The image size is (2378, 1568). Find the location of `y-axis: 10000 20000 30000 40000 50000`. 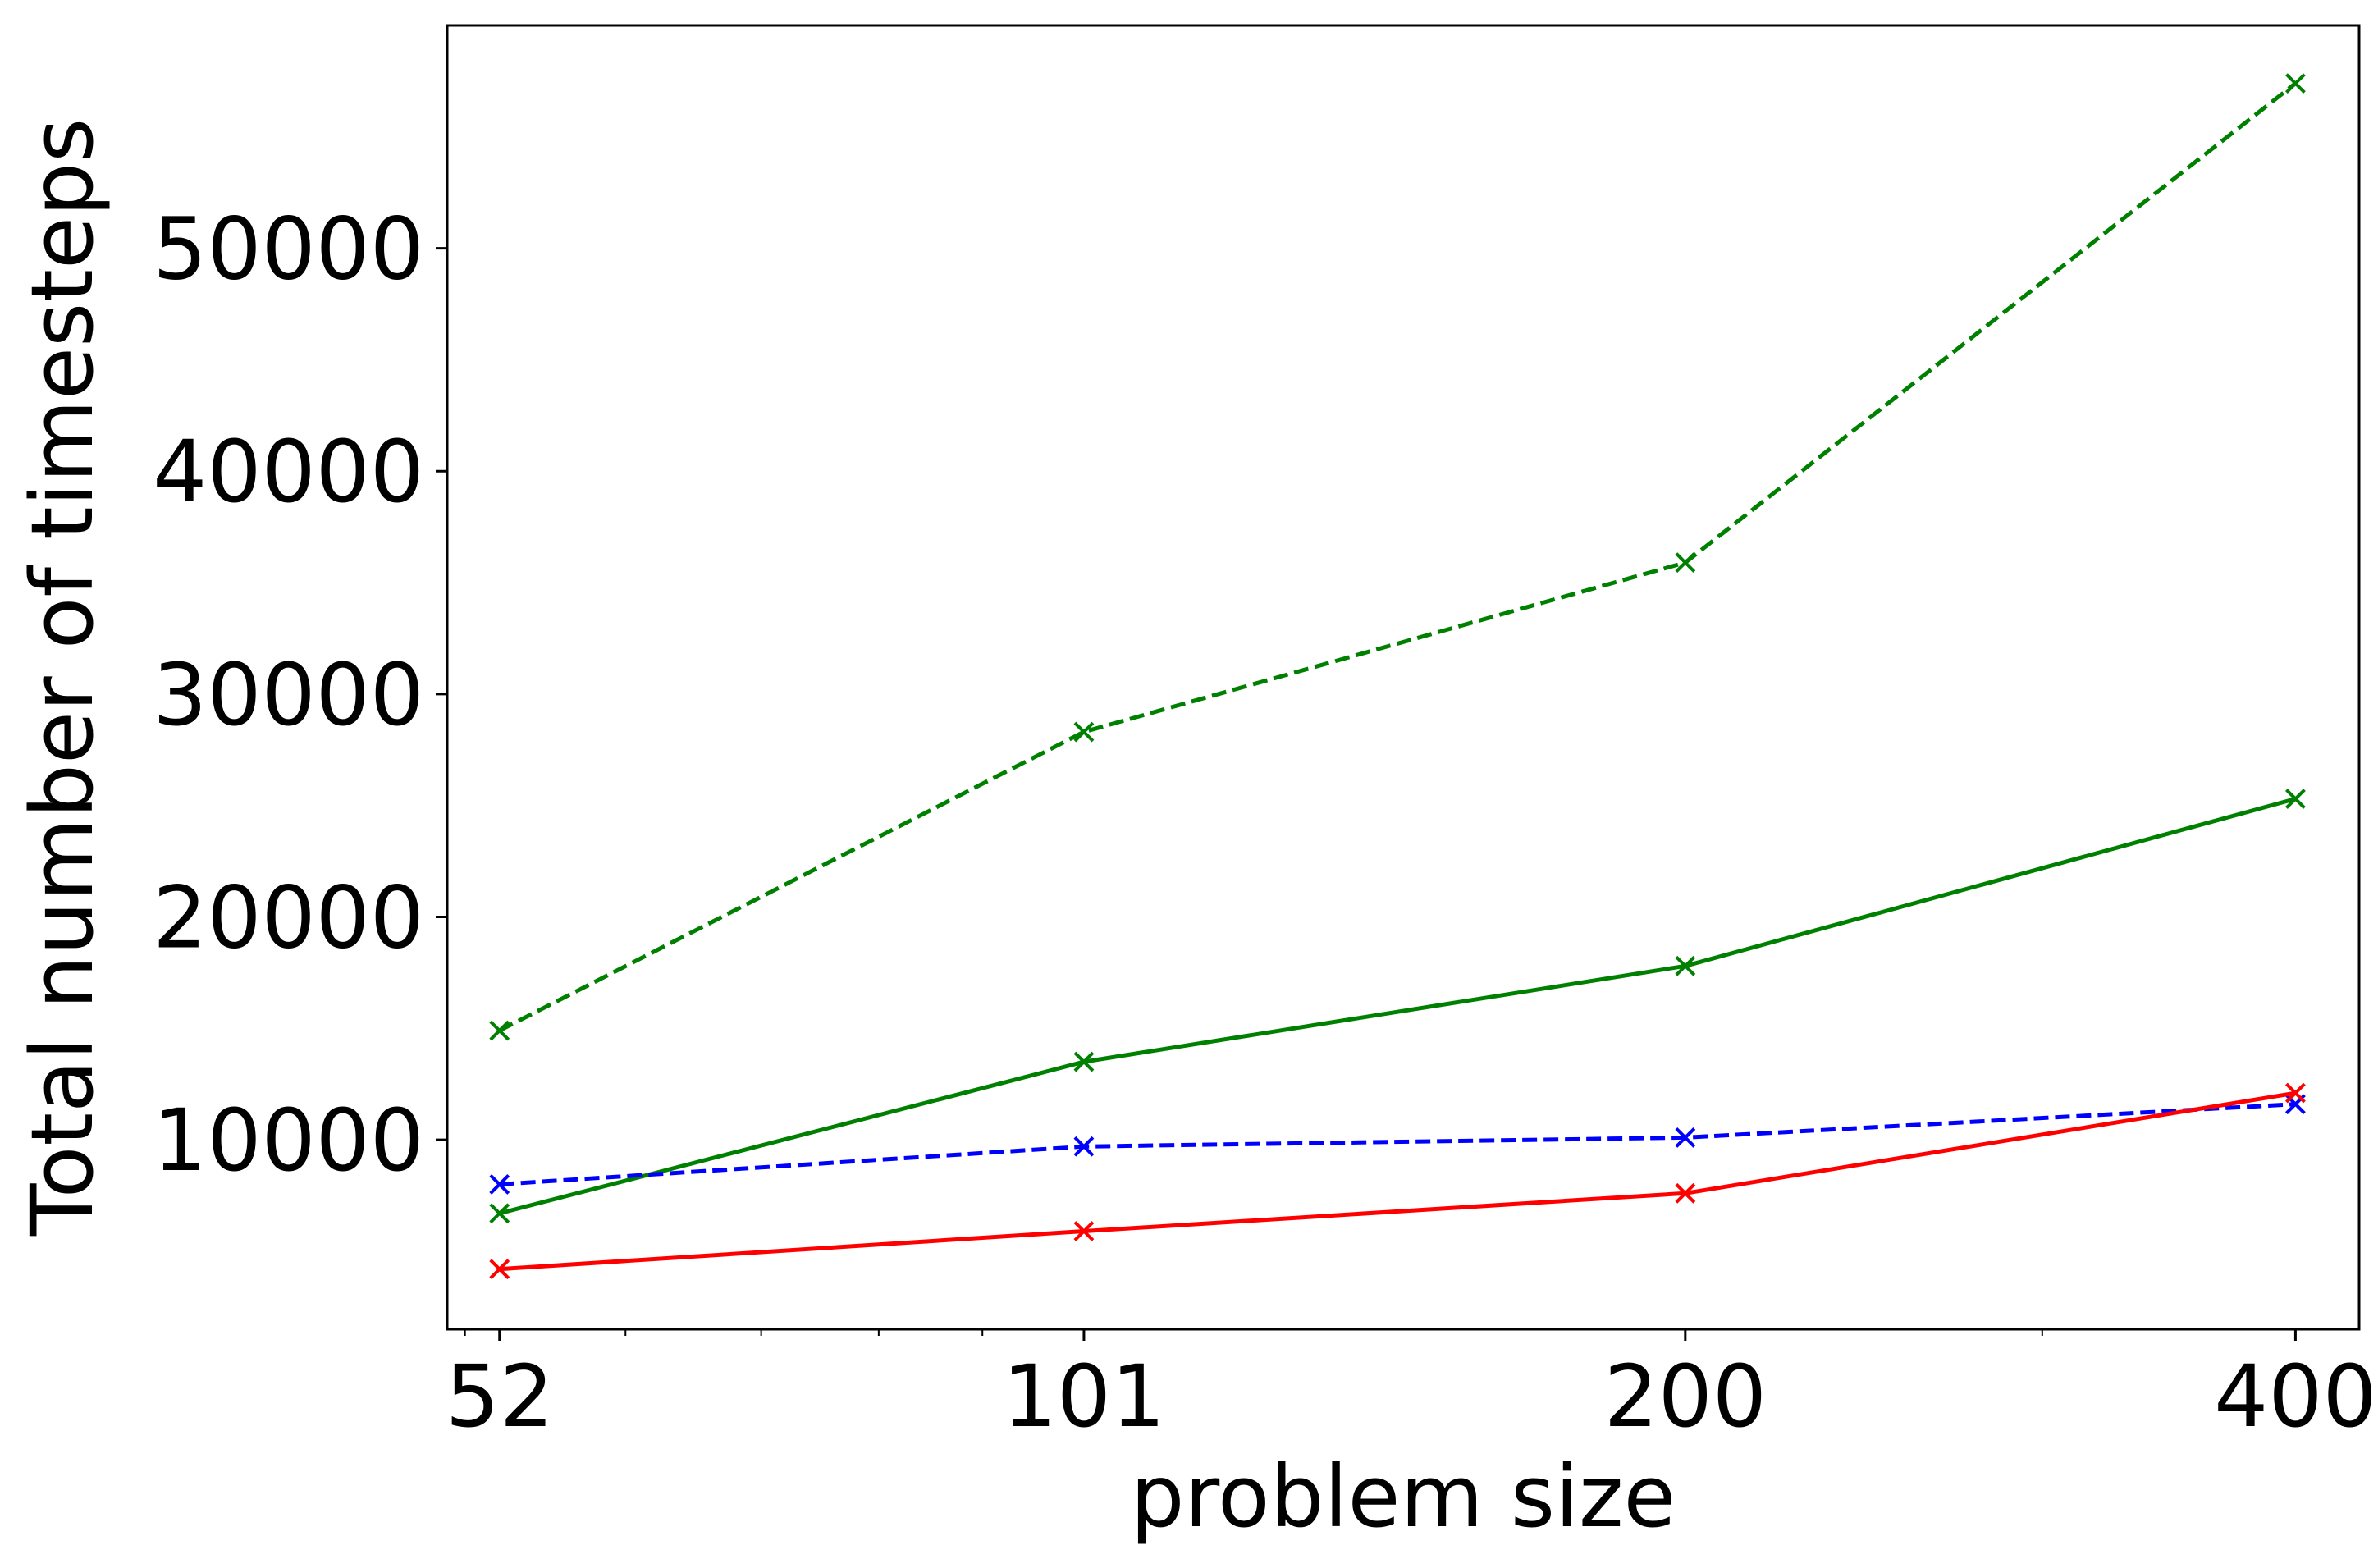

y-axis: 10000 20000 30000 40000 50000 is located at coordinates (300, 695).